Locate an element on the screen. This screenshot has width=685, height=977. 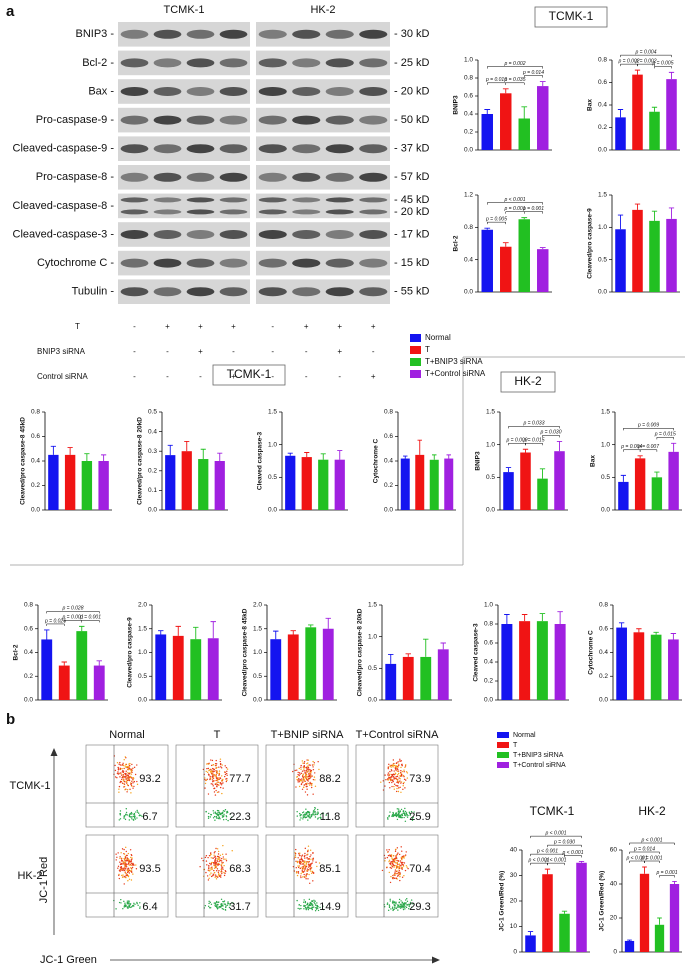
treatment-sign: + is located at coordinates (233, 376).